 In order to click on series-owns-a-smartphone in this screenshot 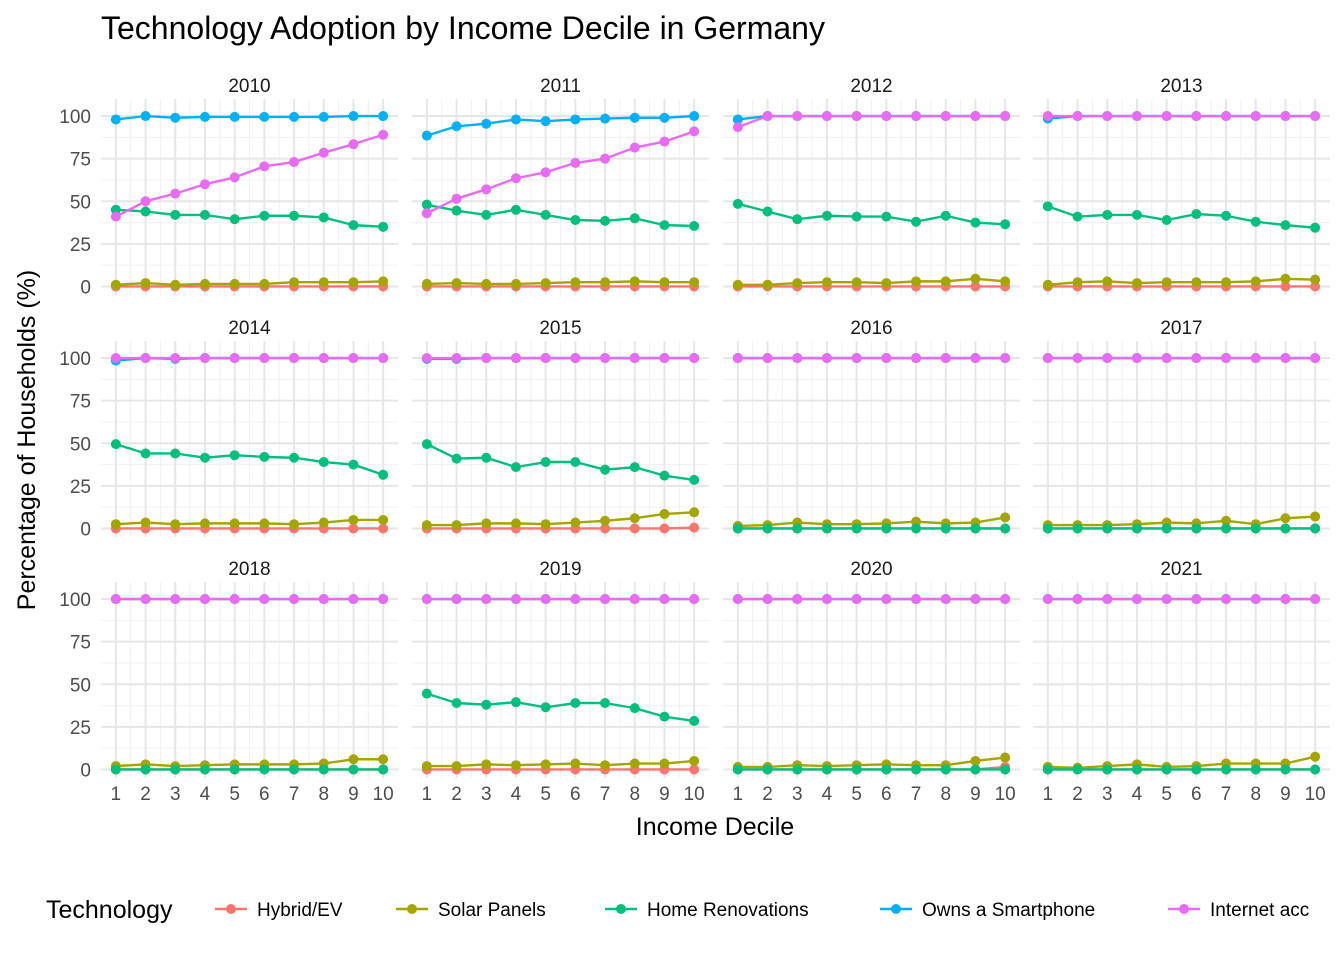, I will do `click(249, 118)`.